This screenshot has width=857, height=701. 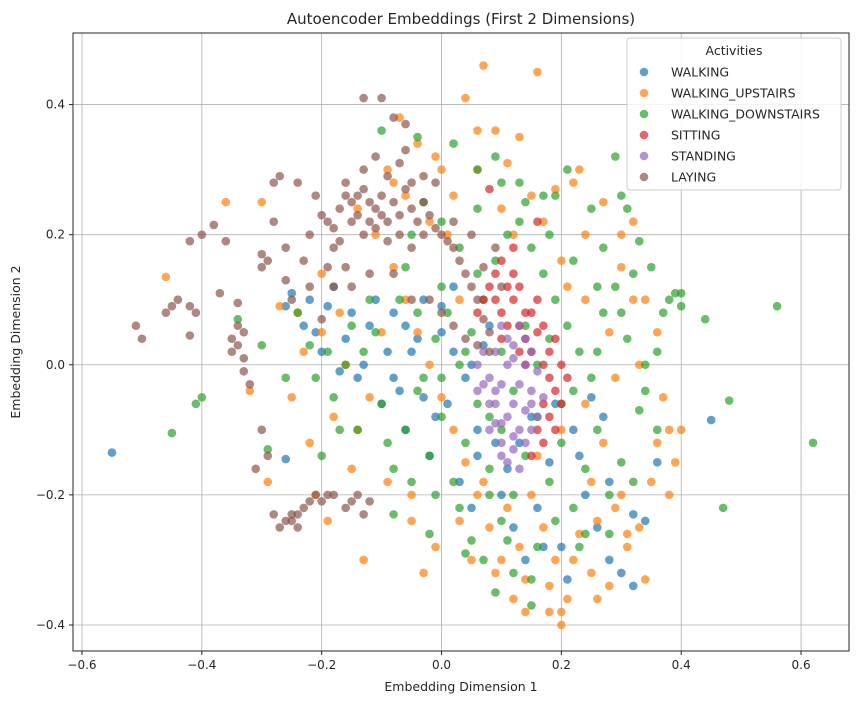 I want to click on y-tick-label: −0.2, so click(x=50, y=495).